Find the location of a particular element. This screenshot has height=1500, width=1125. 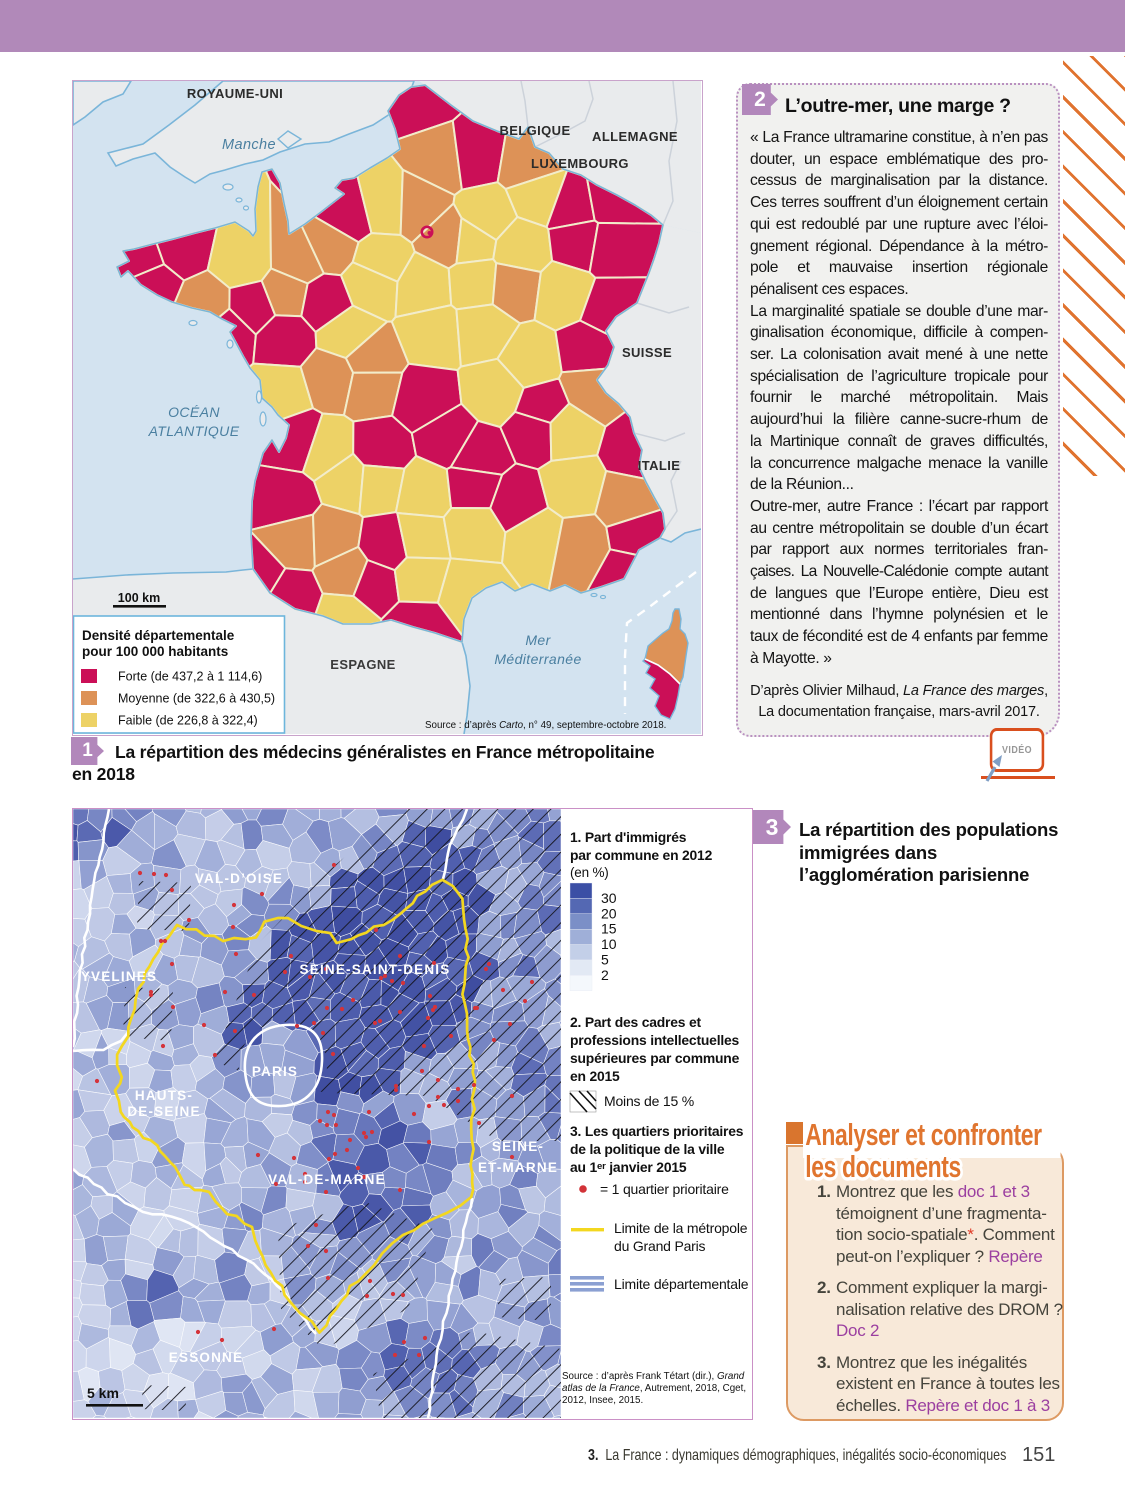

svg-text: ATLANTIQUE is located at coordinates (194, 431).